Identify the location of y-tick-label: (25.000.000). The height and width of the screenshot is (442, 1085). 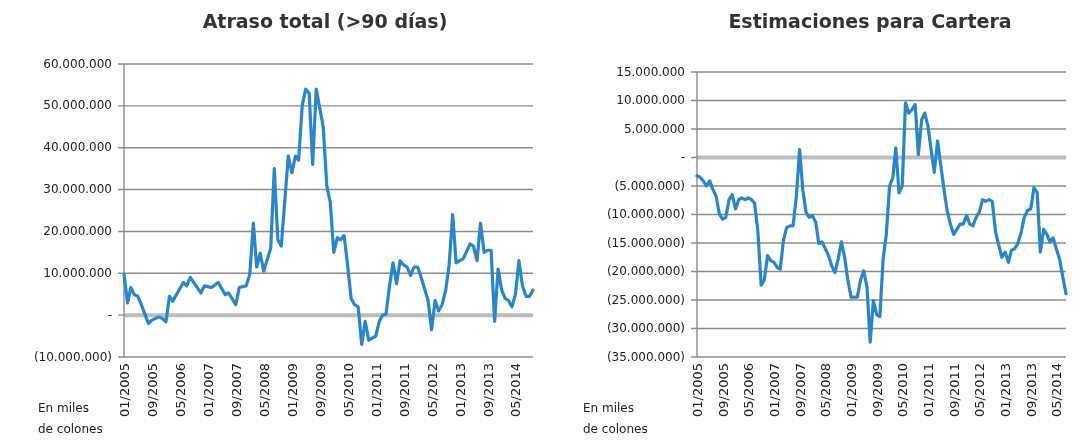
(645, 299).